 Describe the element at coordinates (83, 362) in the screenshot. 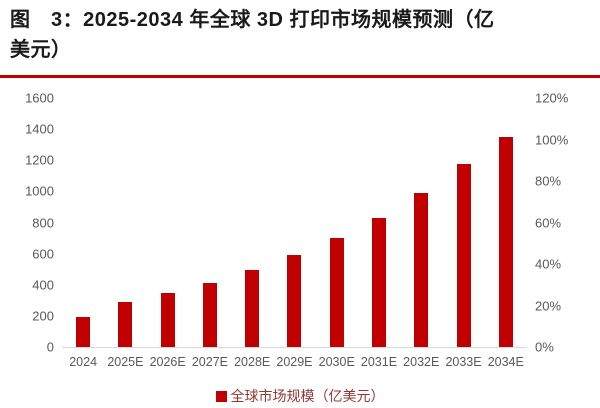

I see `x-tick-2024: 2024` at that location.